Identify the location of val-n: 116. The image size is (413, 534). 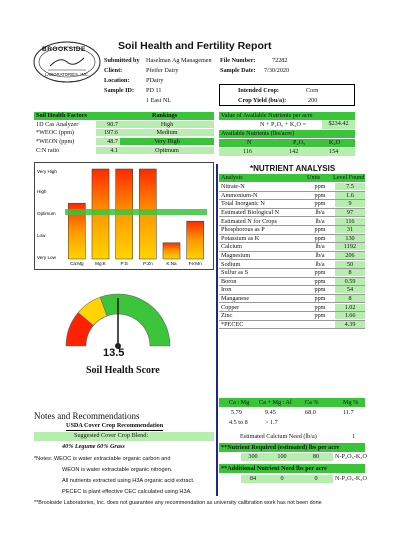
(248, 151).